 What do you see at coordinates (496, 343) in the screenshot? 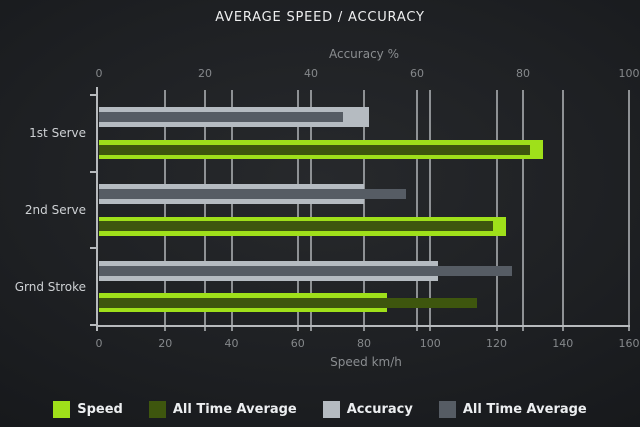
I see `bottom-tick-label-120: 120` at bounding box center [496, 343].